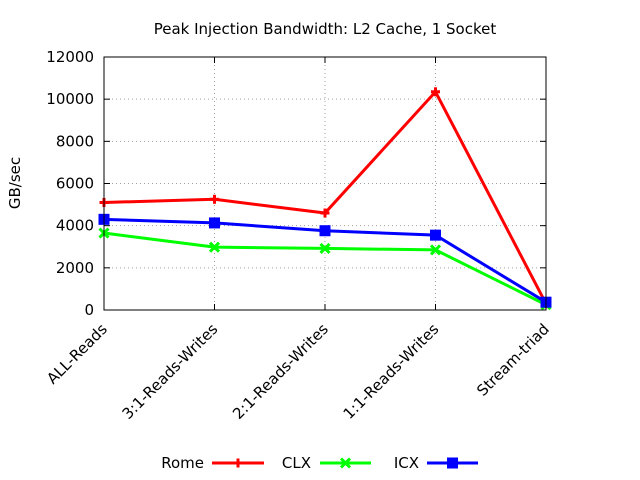  What do you see at coordinates (391, 371) in the screenshot?
I see `x-tick-label: 1:1-Reads-Writes` at bounding box center [391, 371].